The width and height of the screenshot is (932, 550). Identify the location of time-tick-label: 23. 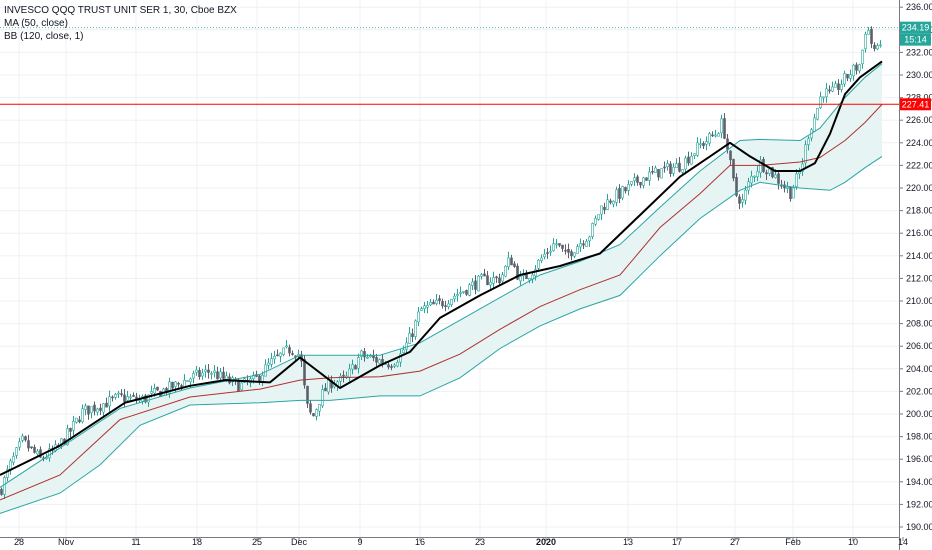
(480, 542).